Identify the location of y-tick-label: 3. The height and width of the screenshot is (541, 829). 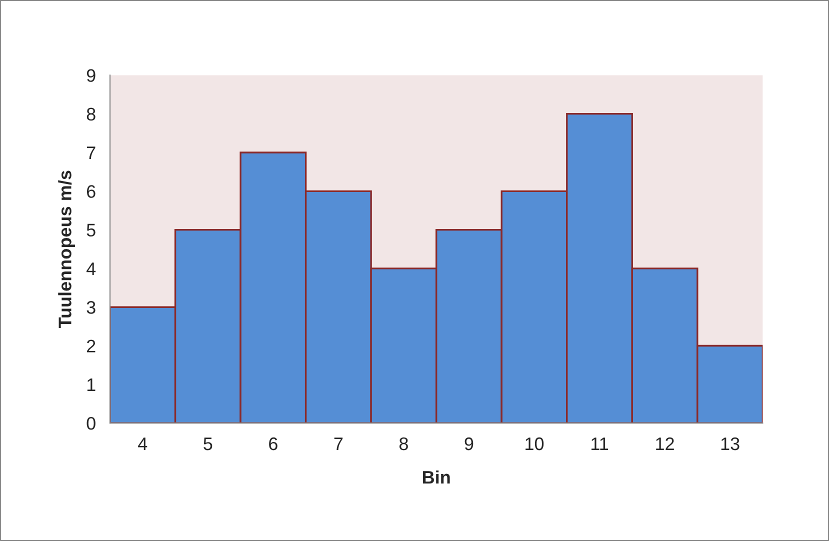
(91, 307).